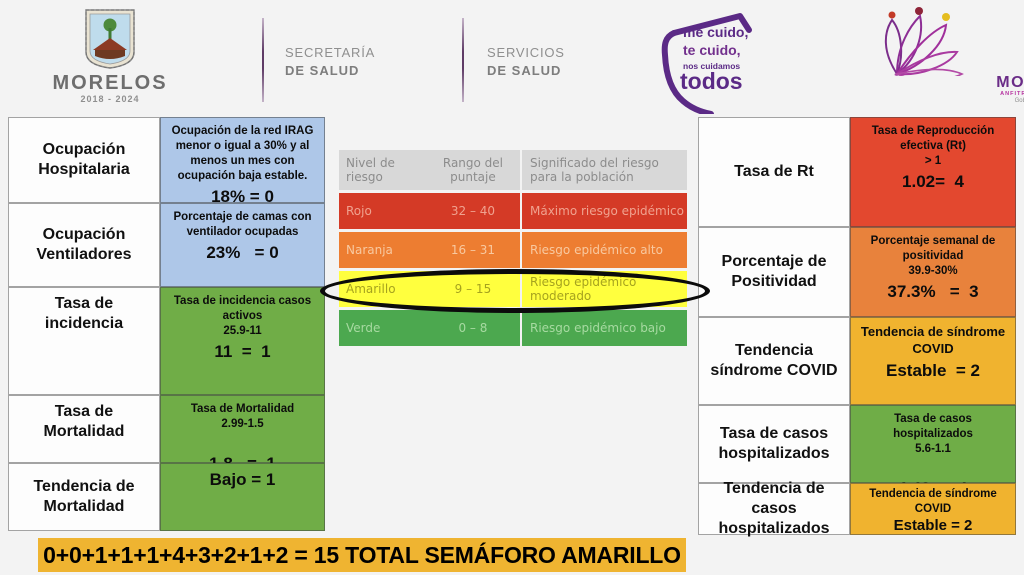  Describe the element at coordinates (429, 211) in the screenshot. I see `risk-row-left: Rojo 32 – 40` at that location.